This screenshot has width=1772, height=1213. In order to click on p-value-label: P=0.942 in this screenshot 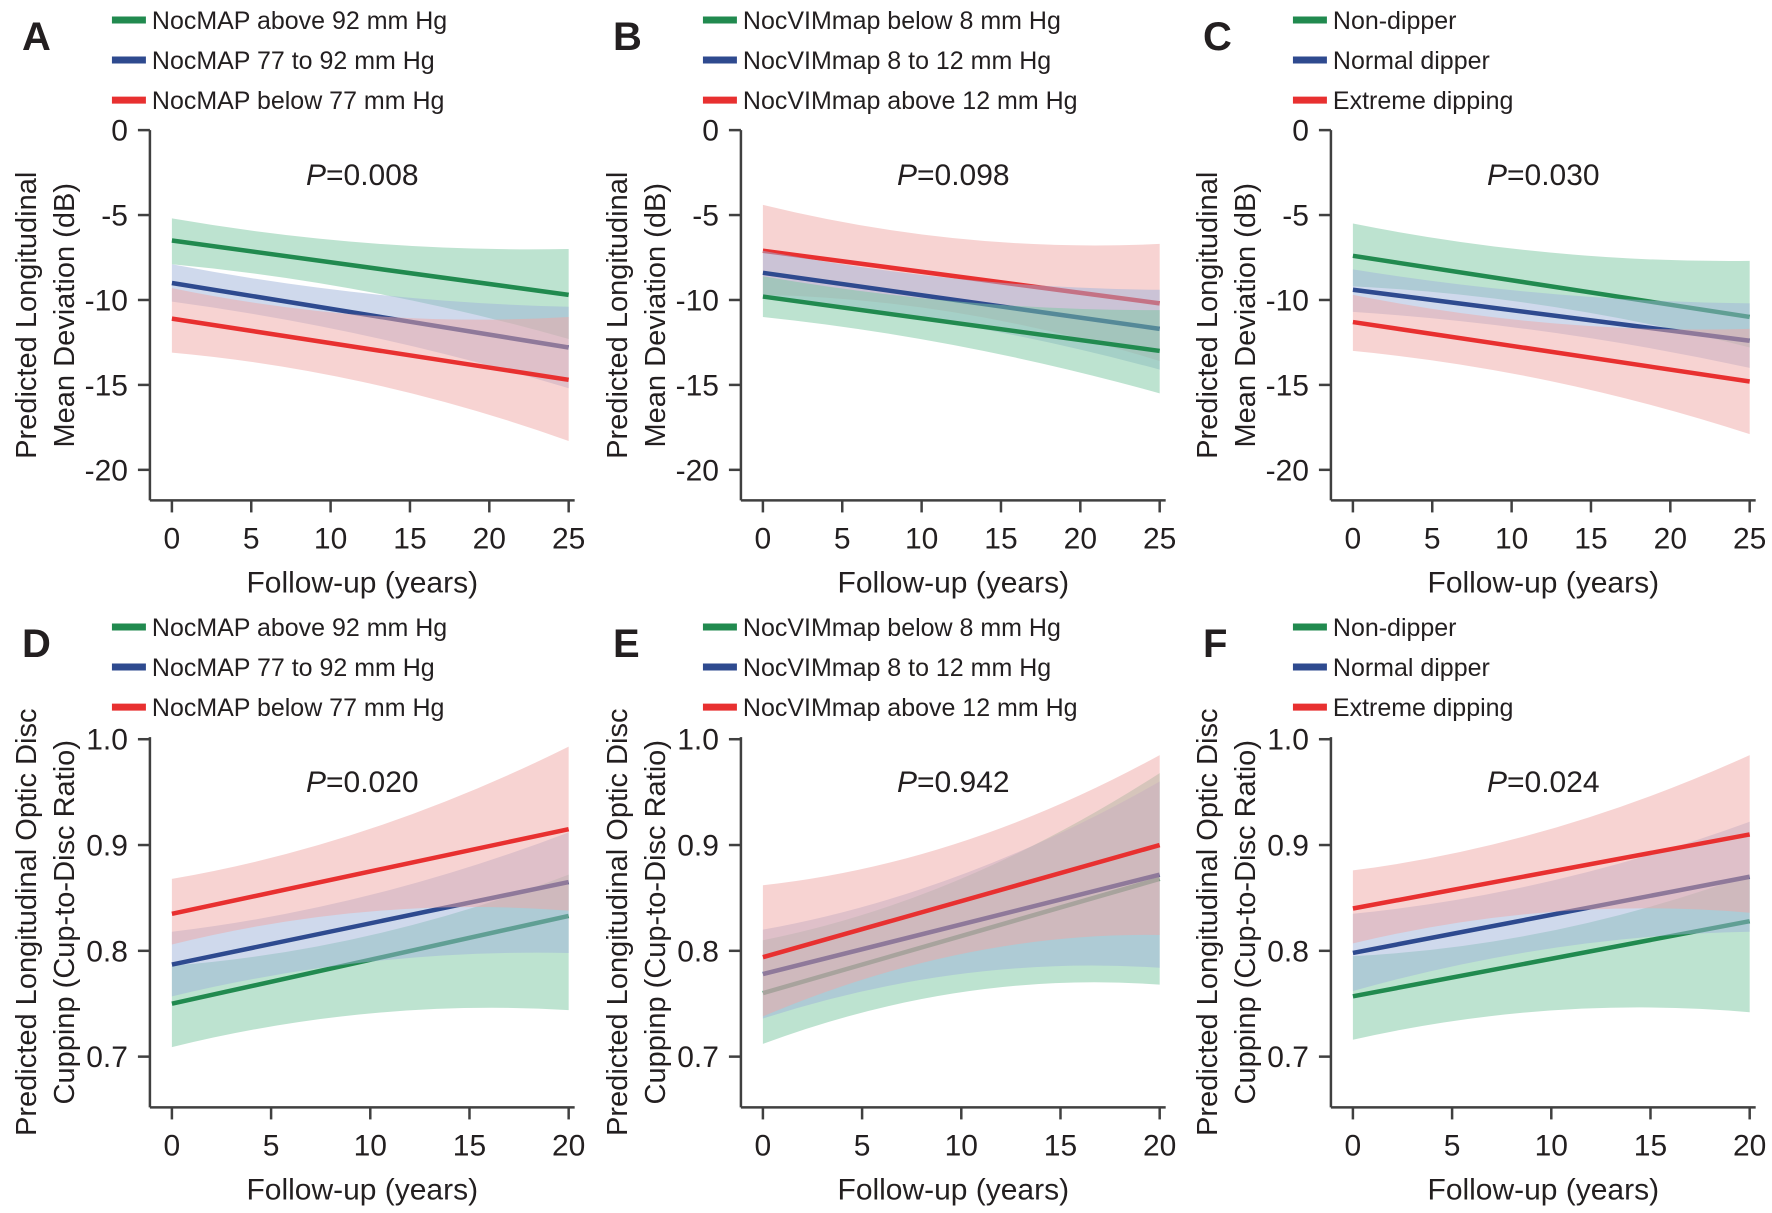, I will do `click(953, 782)`.